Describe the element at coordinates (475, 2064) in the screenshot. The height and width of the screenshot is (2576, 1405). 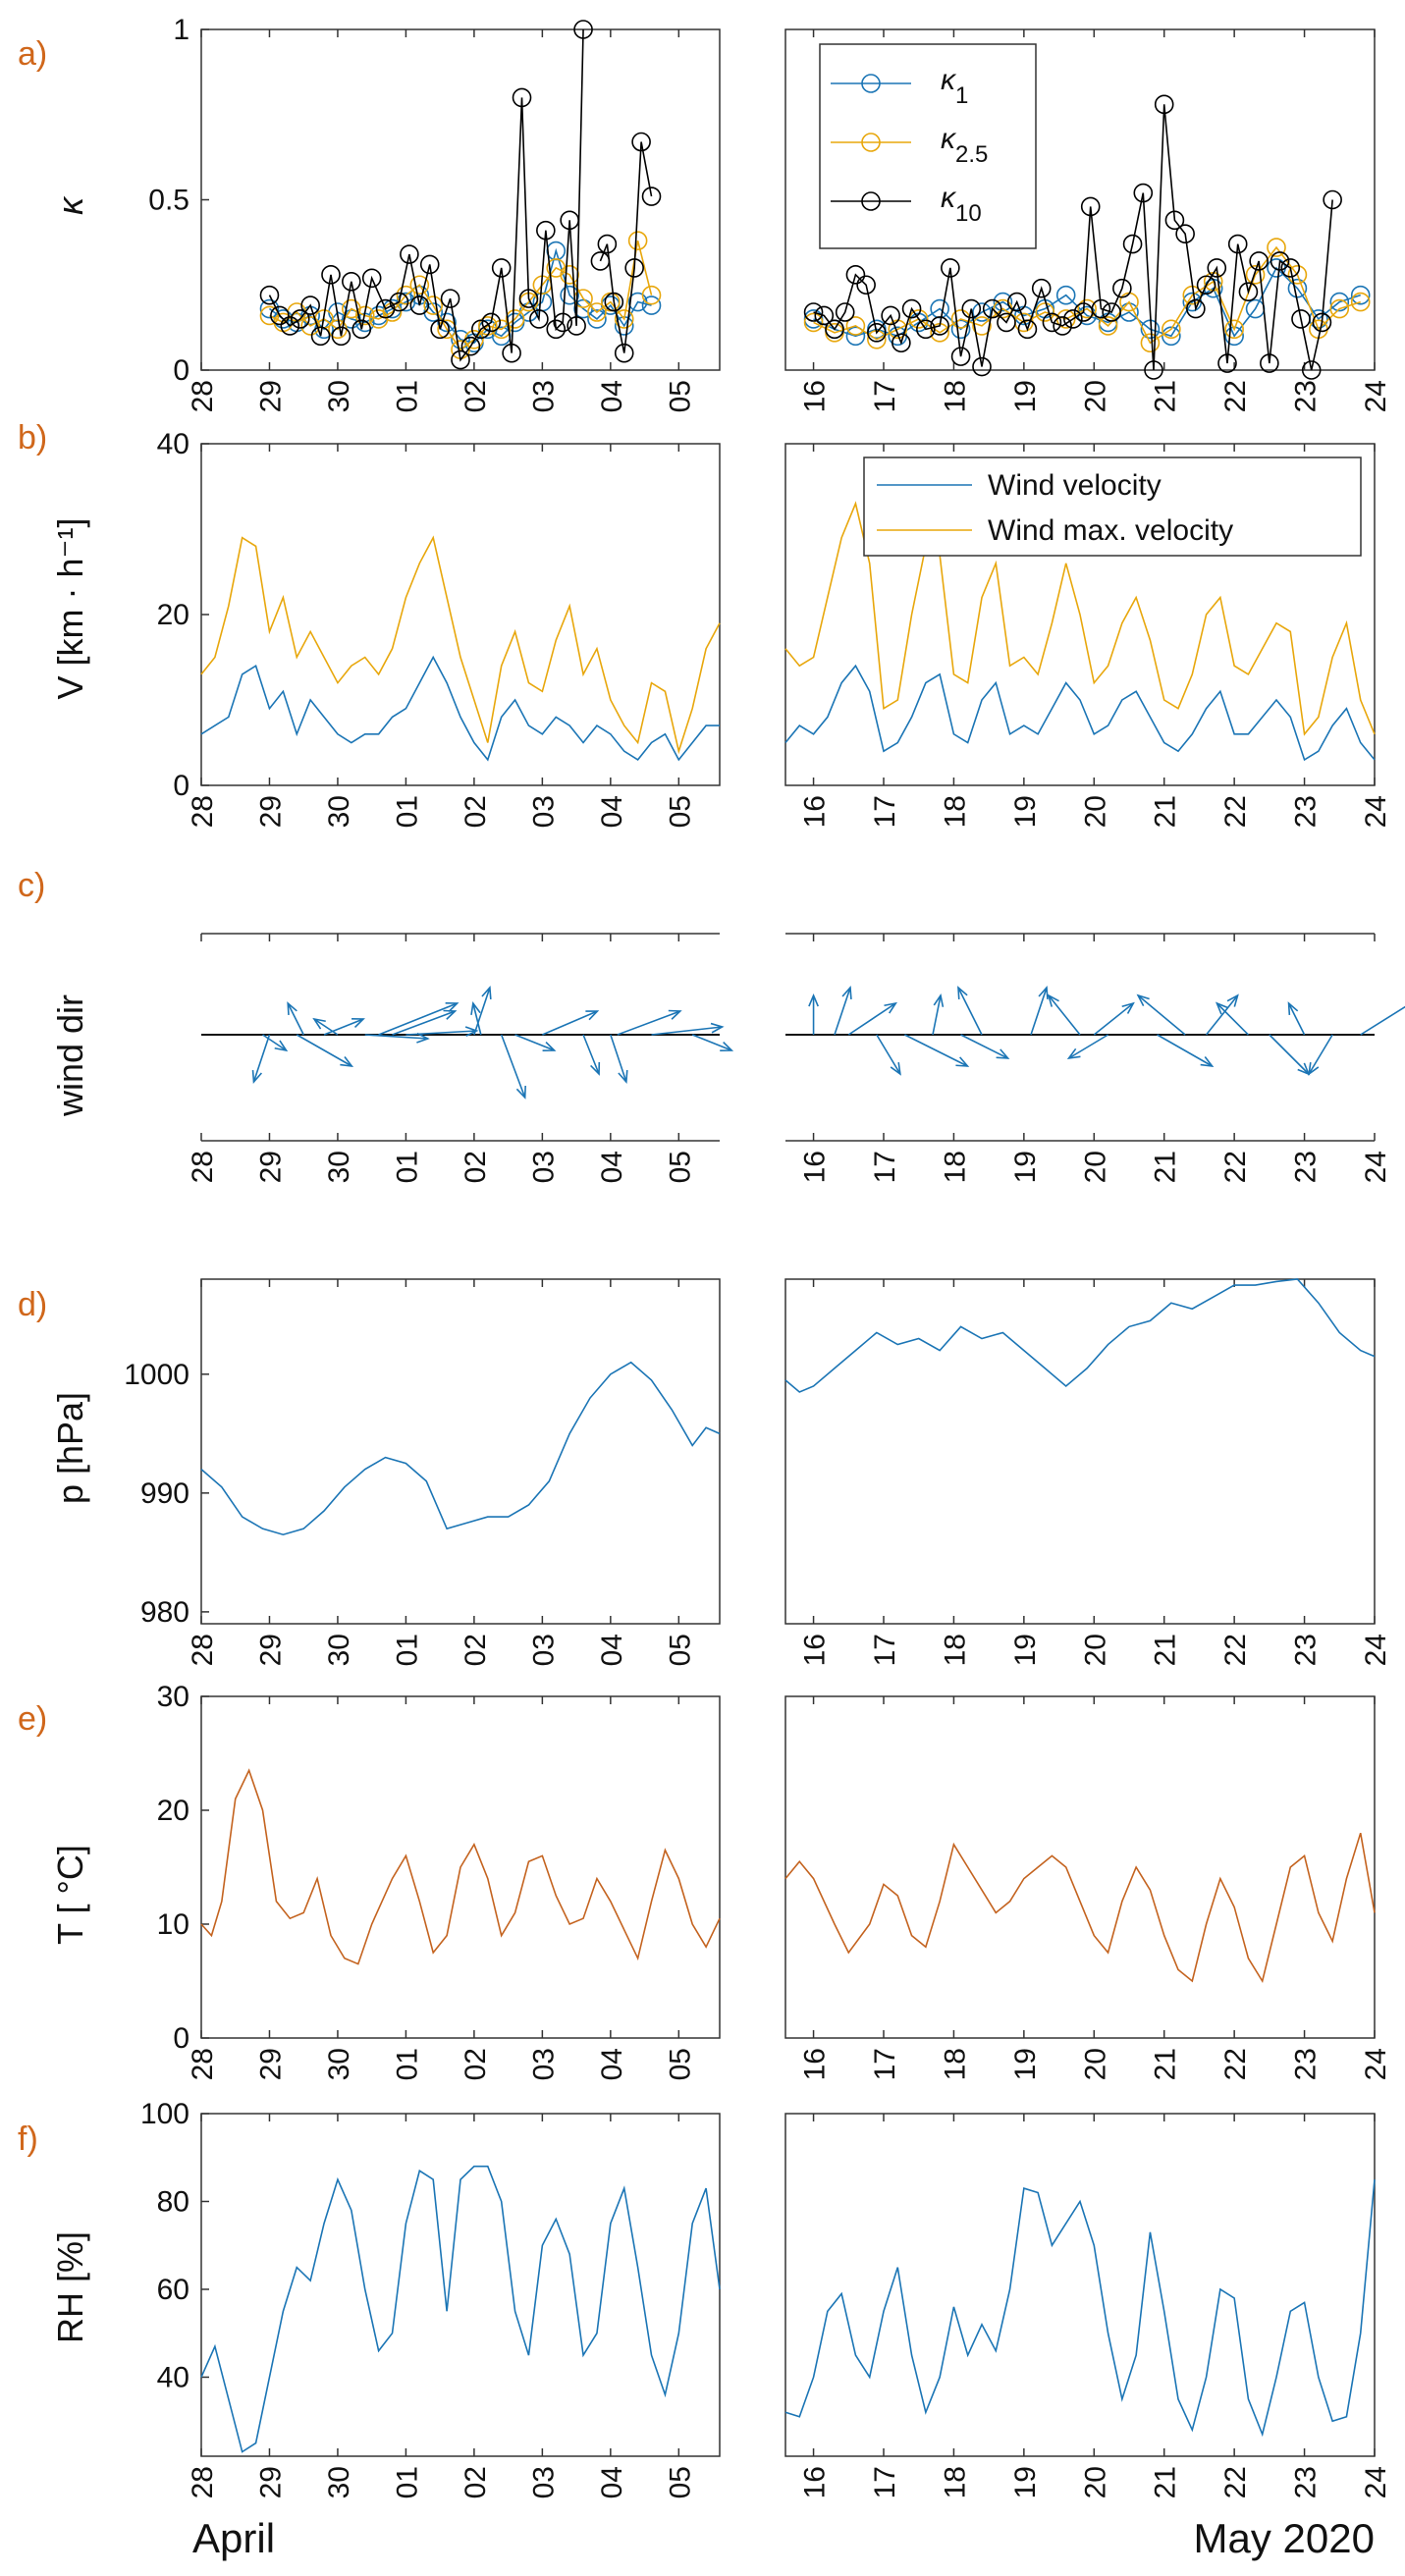
I see `x-tick-label: 02` at that location.